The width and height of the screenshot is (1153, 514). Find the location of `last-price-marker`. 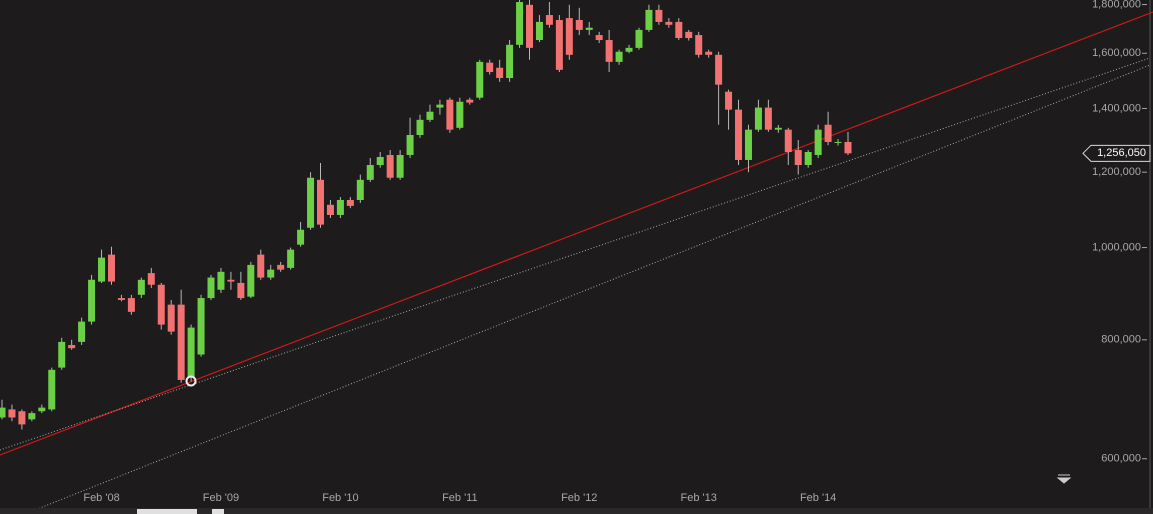

last-price-marker is located at coordinates (1116, 153).